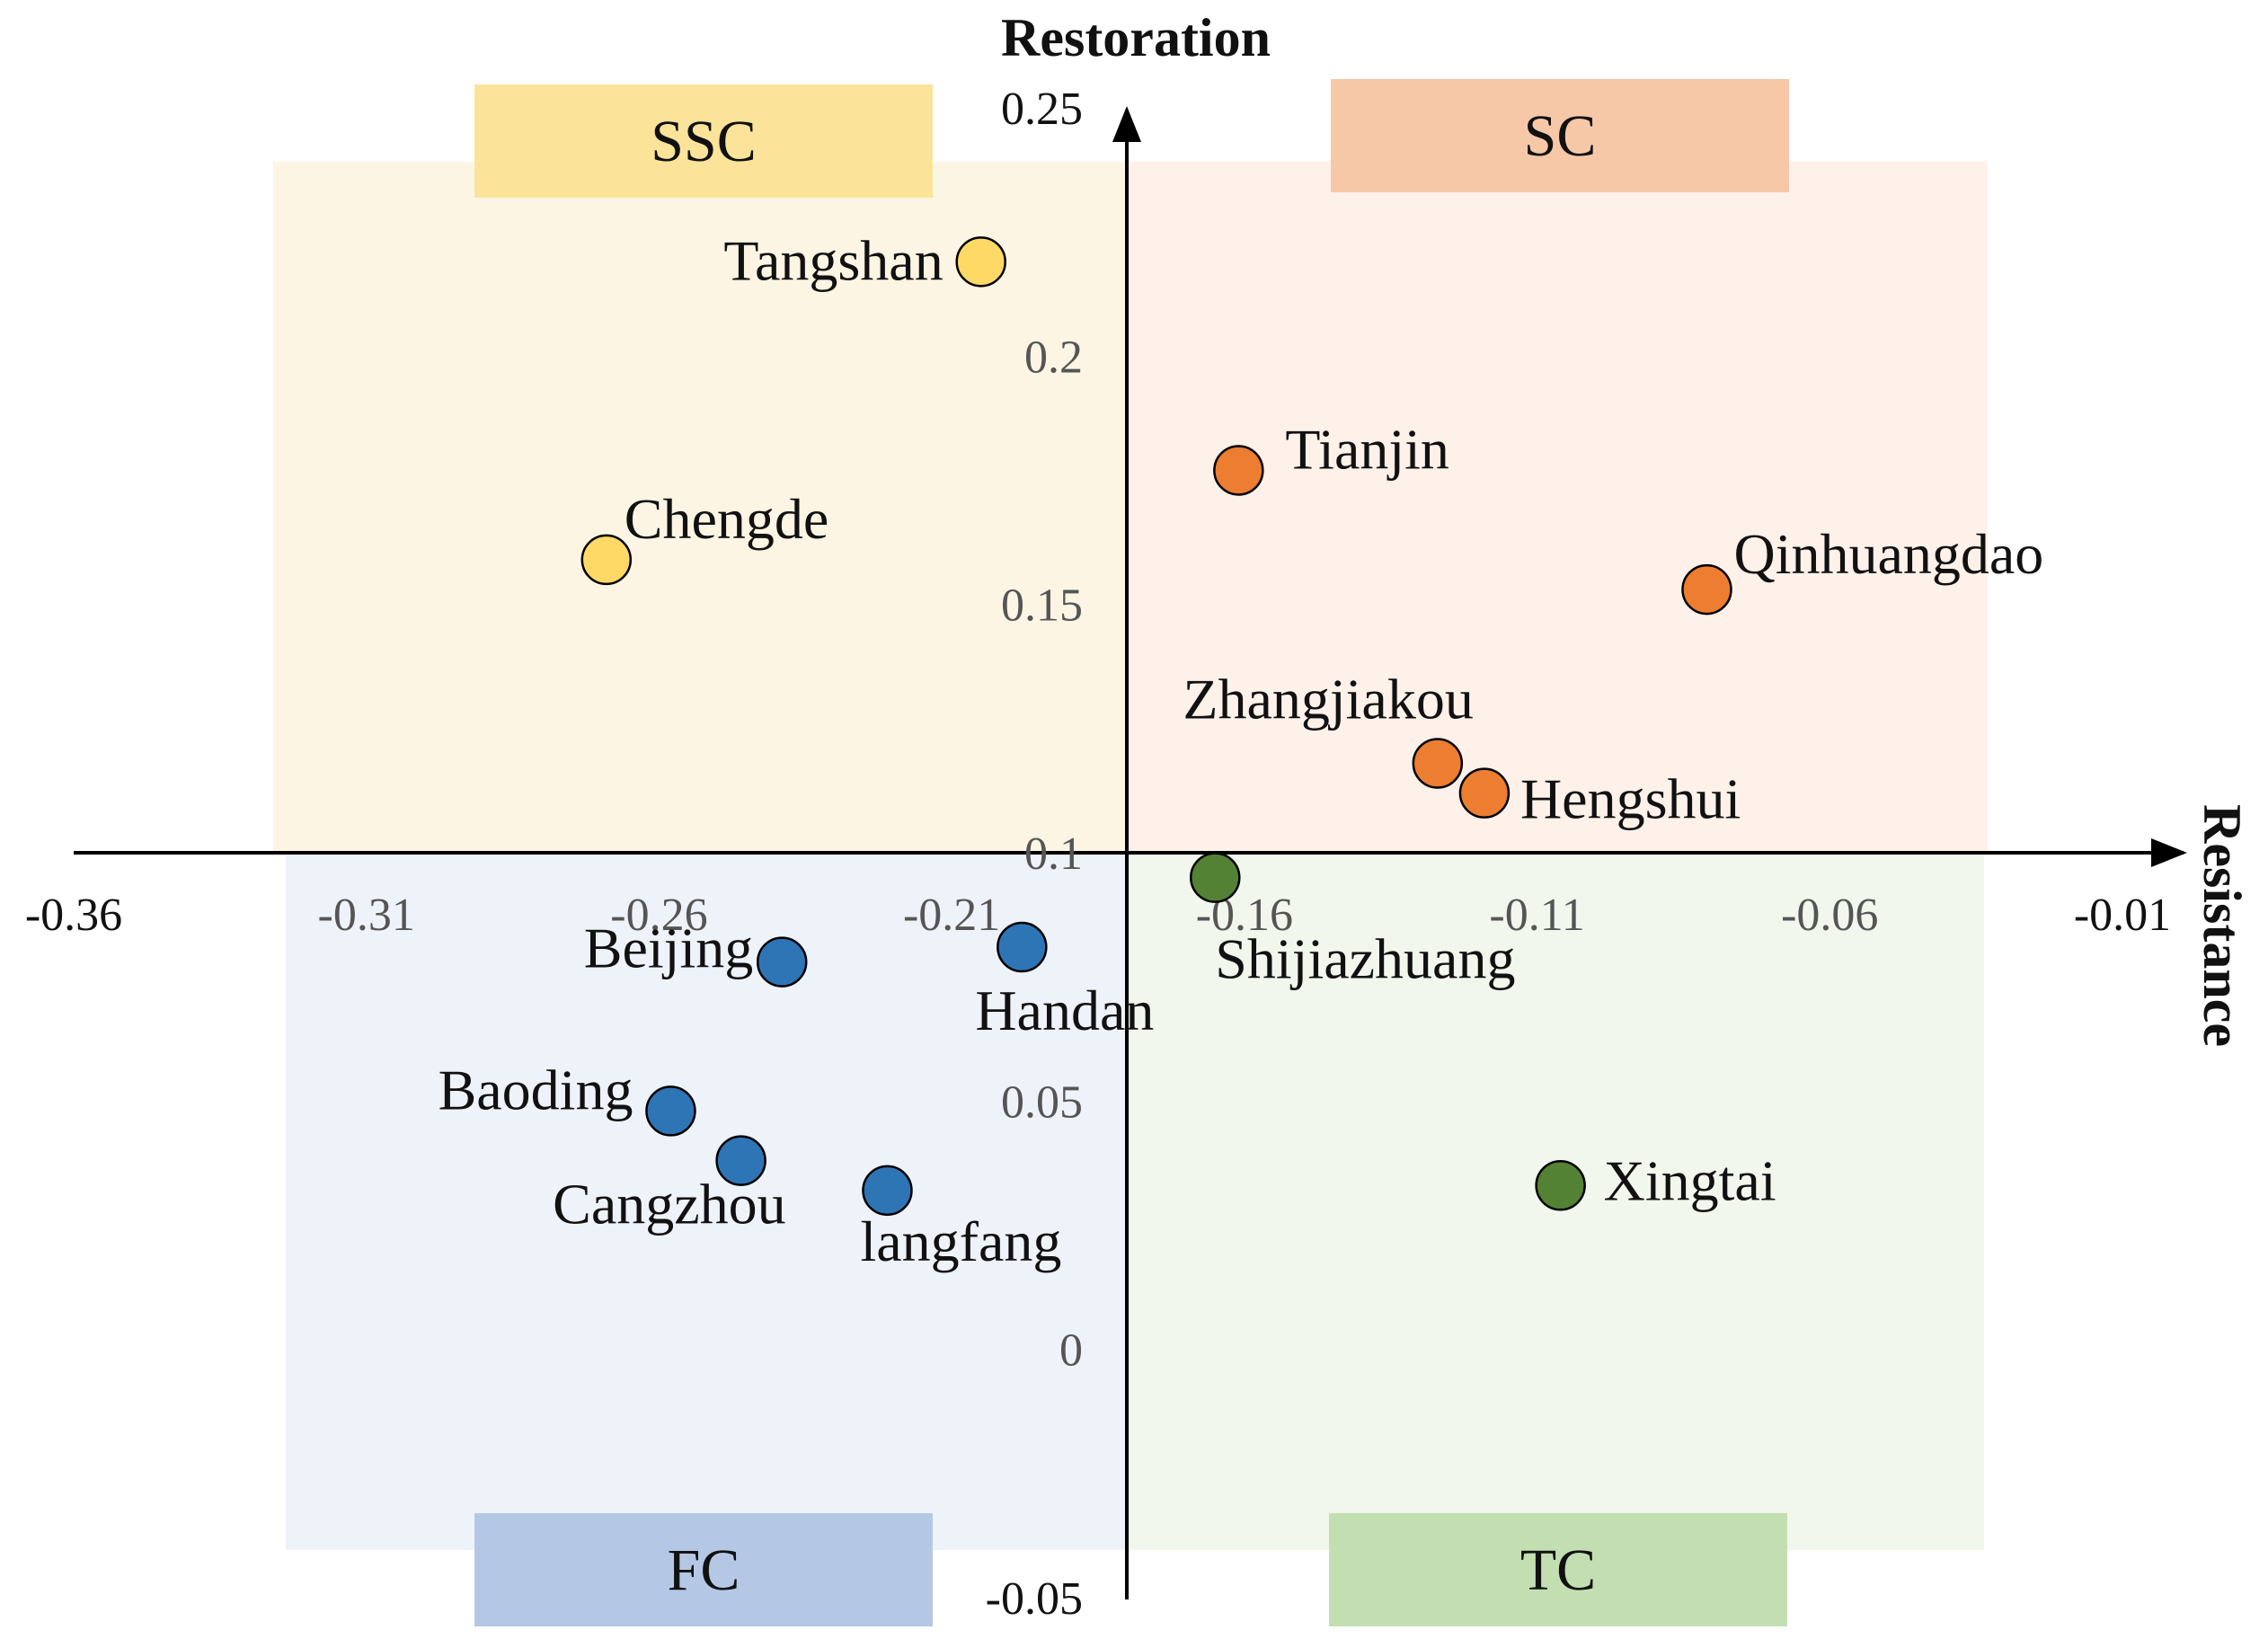  Describe the element at coordinates (1484, 793) in the screenshot. I see `point-hengshui` at that location.